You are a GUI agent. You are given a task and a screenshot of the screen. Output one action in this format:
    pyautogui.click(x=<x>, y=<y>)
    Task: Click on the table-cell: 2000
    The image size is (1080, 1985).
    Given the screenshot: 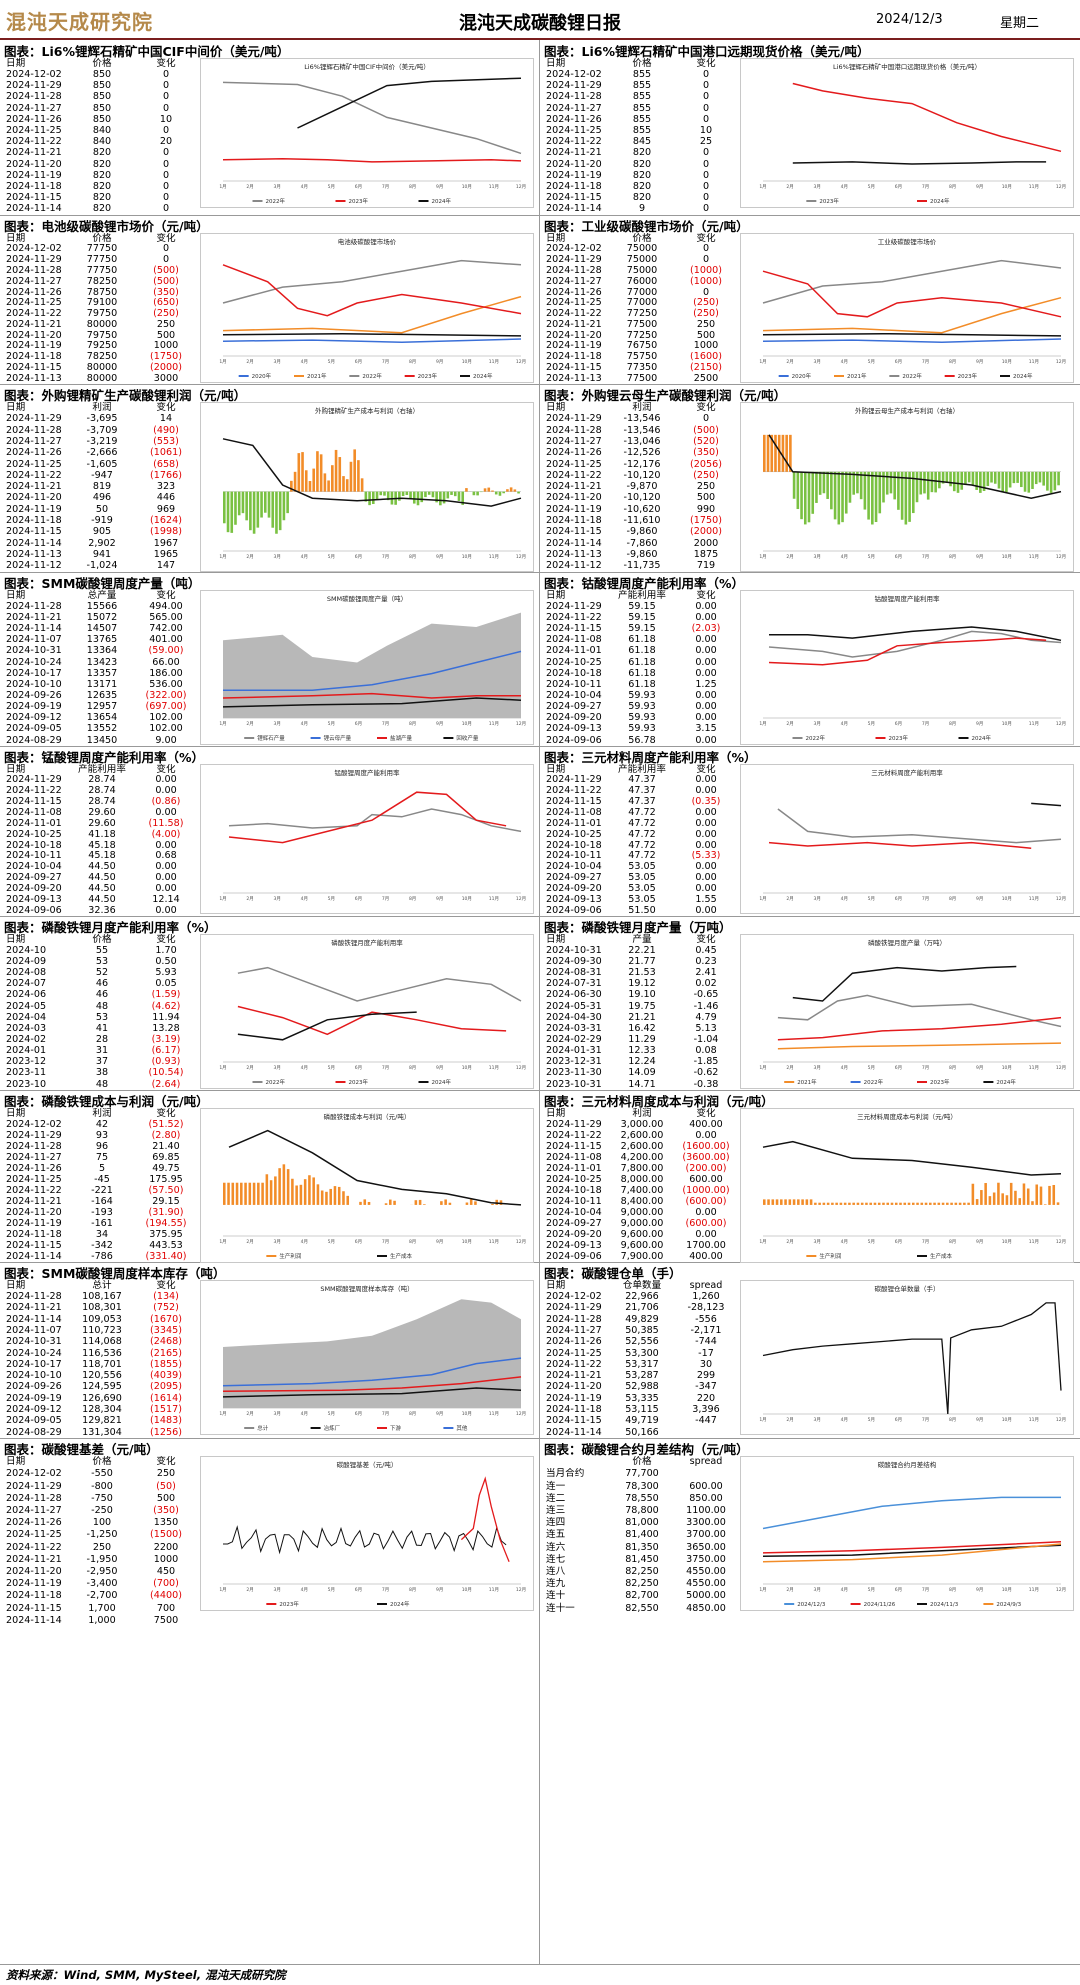 What is the action you would take?
    pyautogui.click(x=706, y=543)
    